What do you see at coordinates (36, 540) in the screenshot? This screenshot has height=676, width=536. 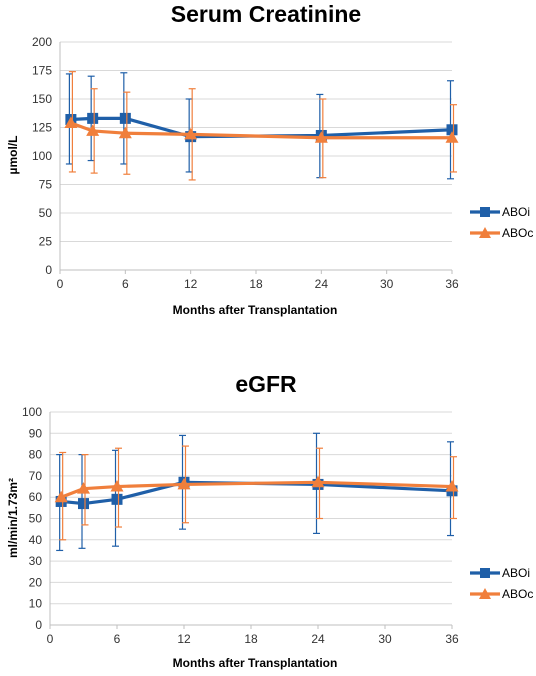 I see `y-tick-label: 40` at bounding box center [36, 540].